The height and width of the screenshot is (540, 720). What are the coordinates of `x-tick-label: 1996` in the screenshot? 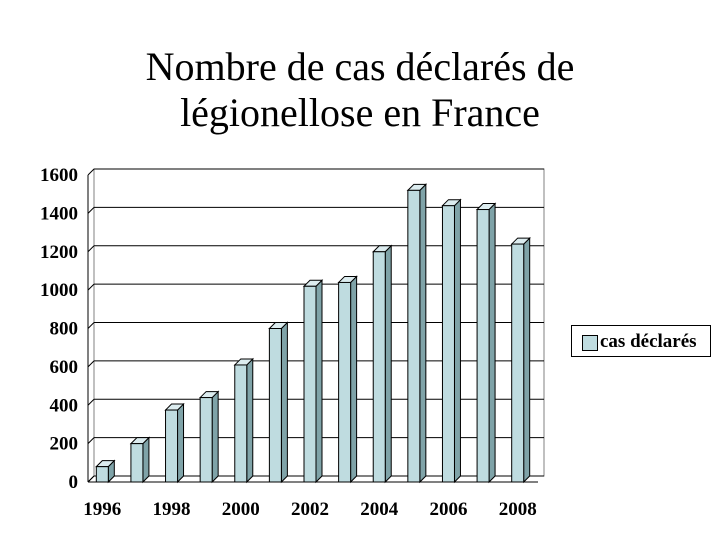 It's located at (102, 509).